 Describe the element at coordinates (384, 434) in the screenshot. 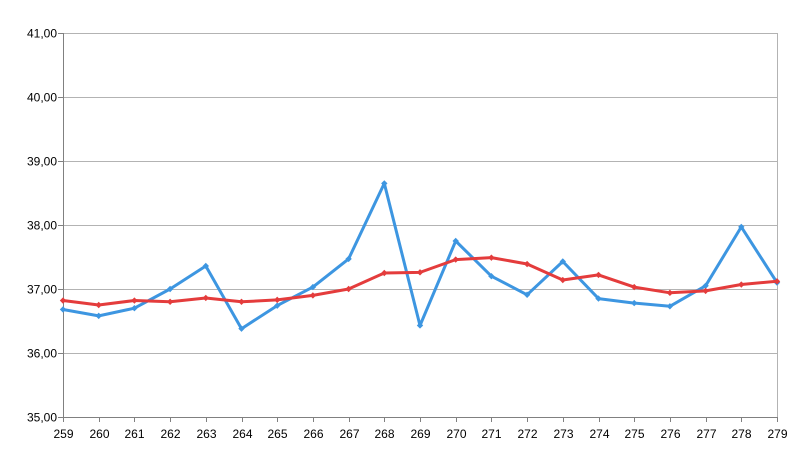

I see `x-tick-label: 268` at that location.